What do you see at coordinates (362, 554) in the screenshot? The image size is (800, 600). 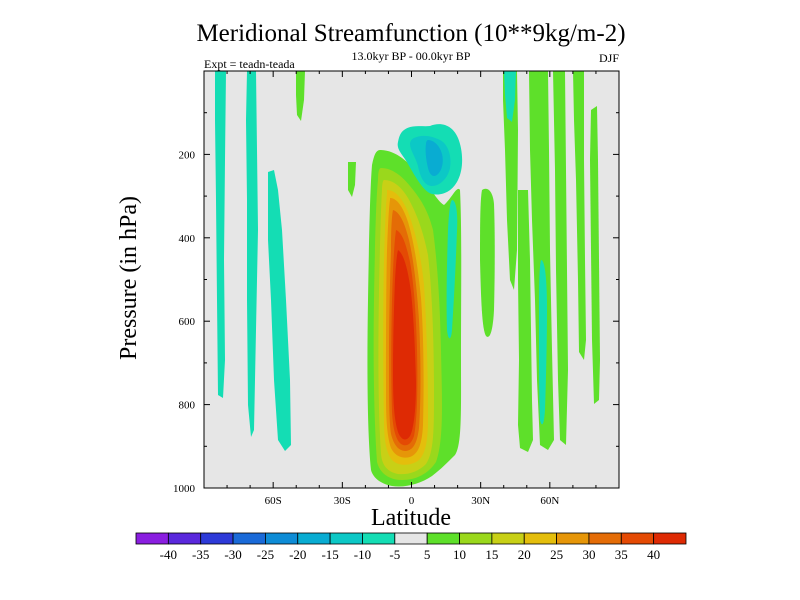 I see `colorbar-label: -10` at bounding box center [362, 554].